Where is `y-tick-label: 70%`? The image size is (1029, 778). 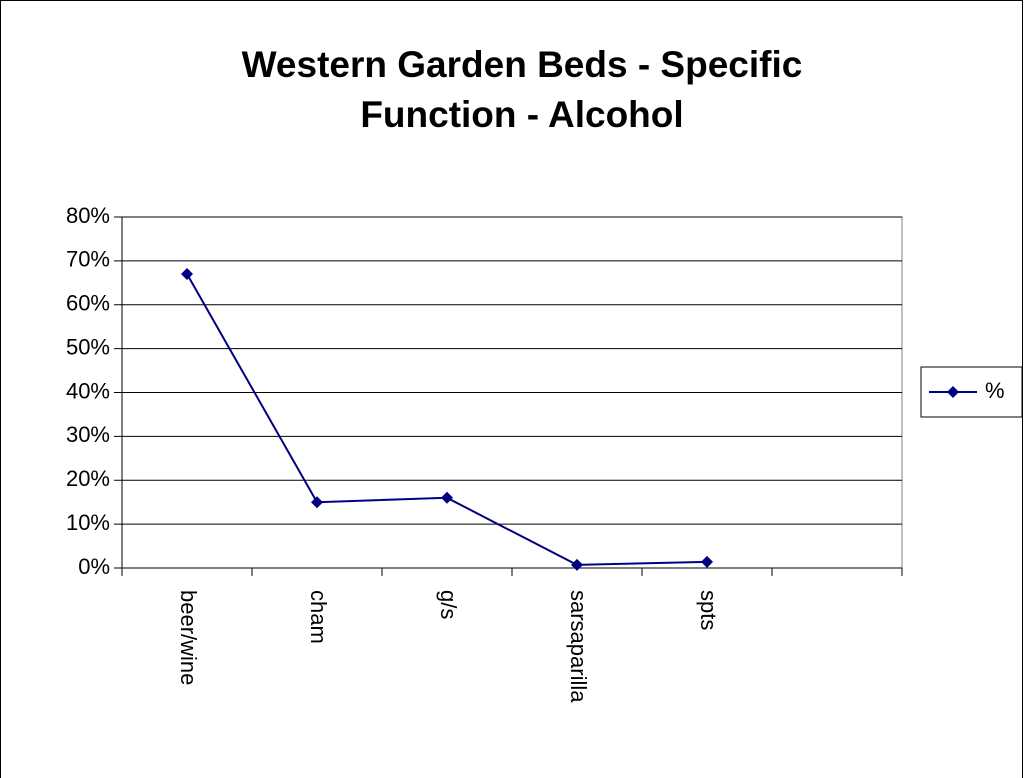
y-tick-label: 70% is located at coordinates (88, 259).